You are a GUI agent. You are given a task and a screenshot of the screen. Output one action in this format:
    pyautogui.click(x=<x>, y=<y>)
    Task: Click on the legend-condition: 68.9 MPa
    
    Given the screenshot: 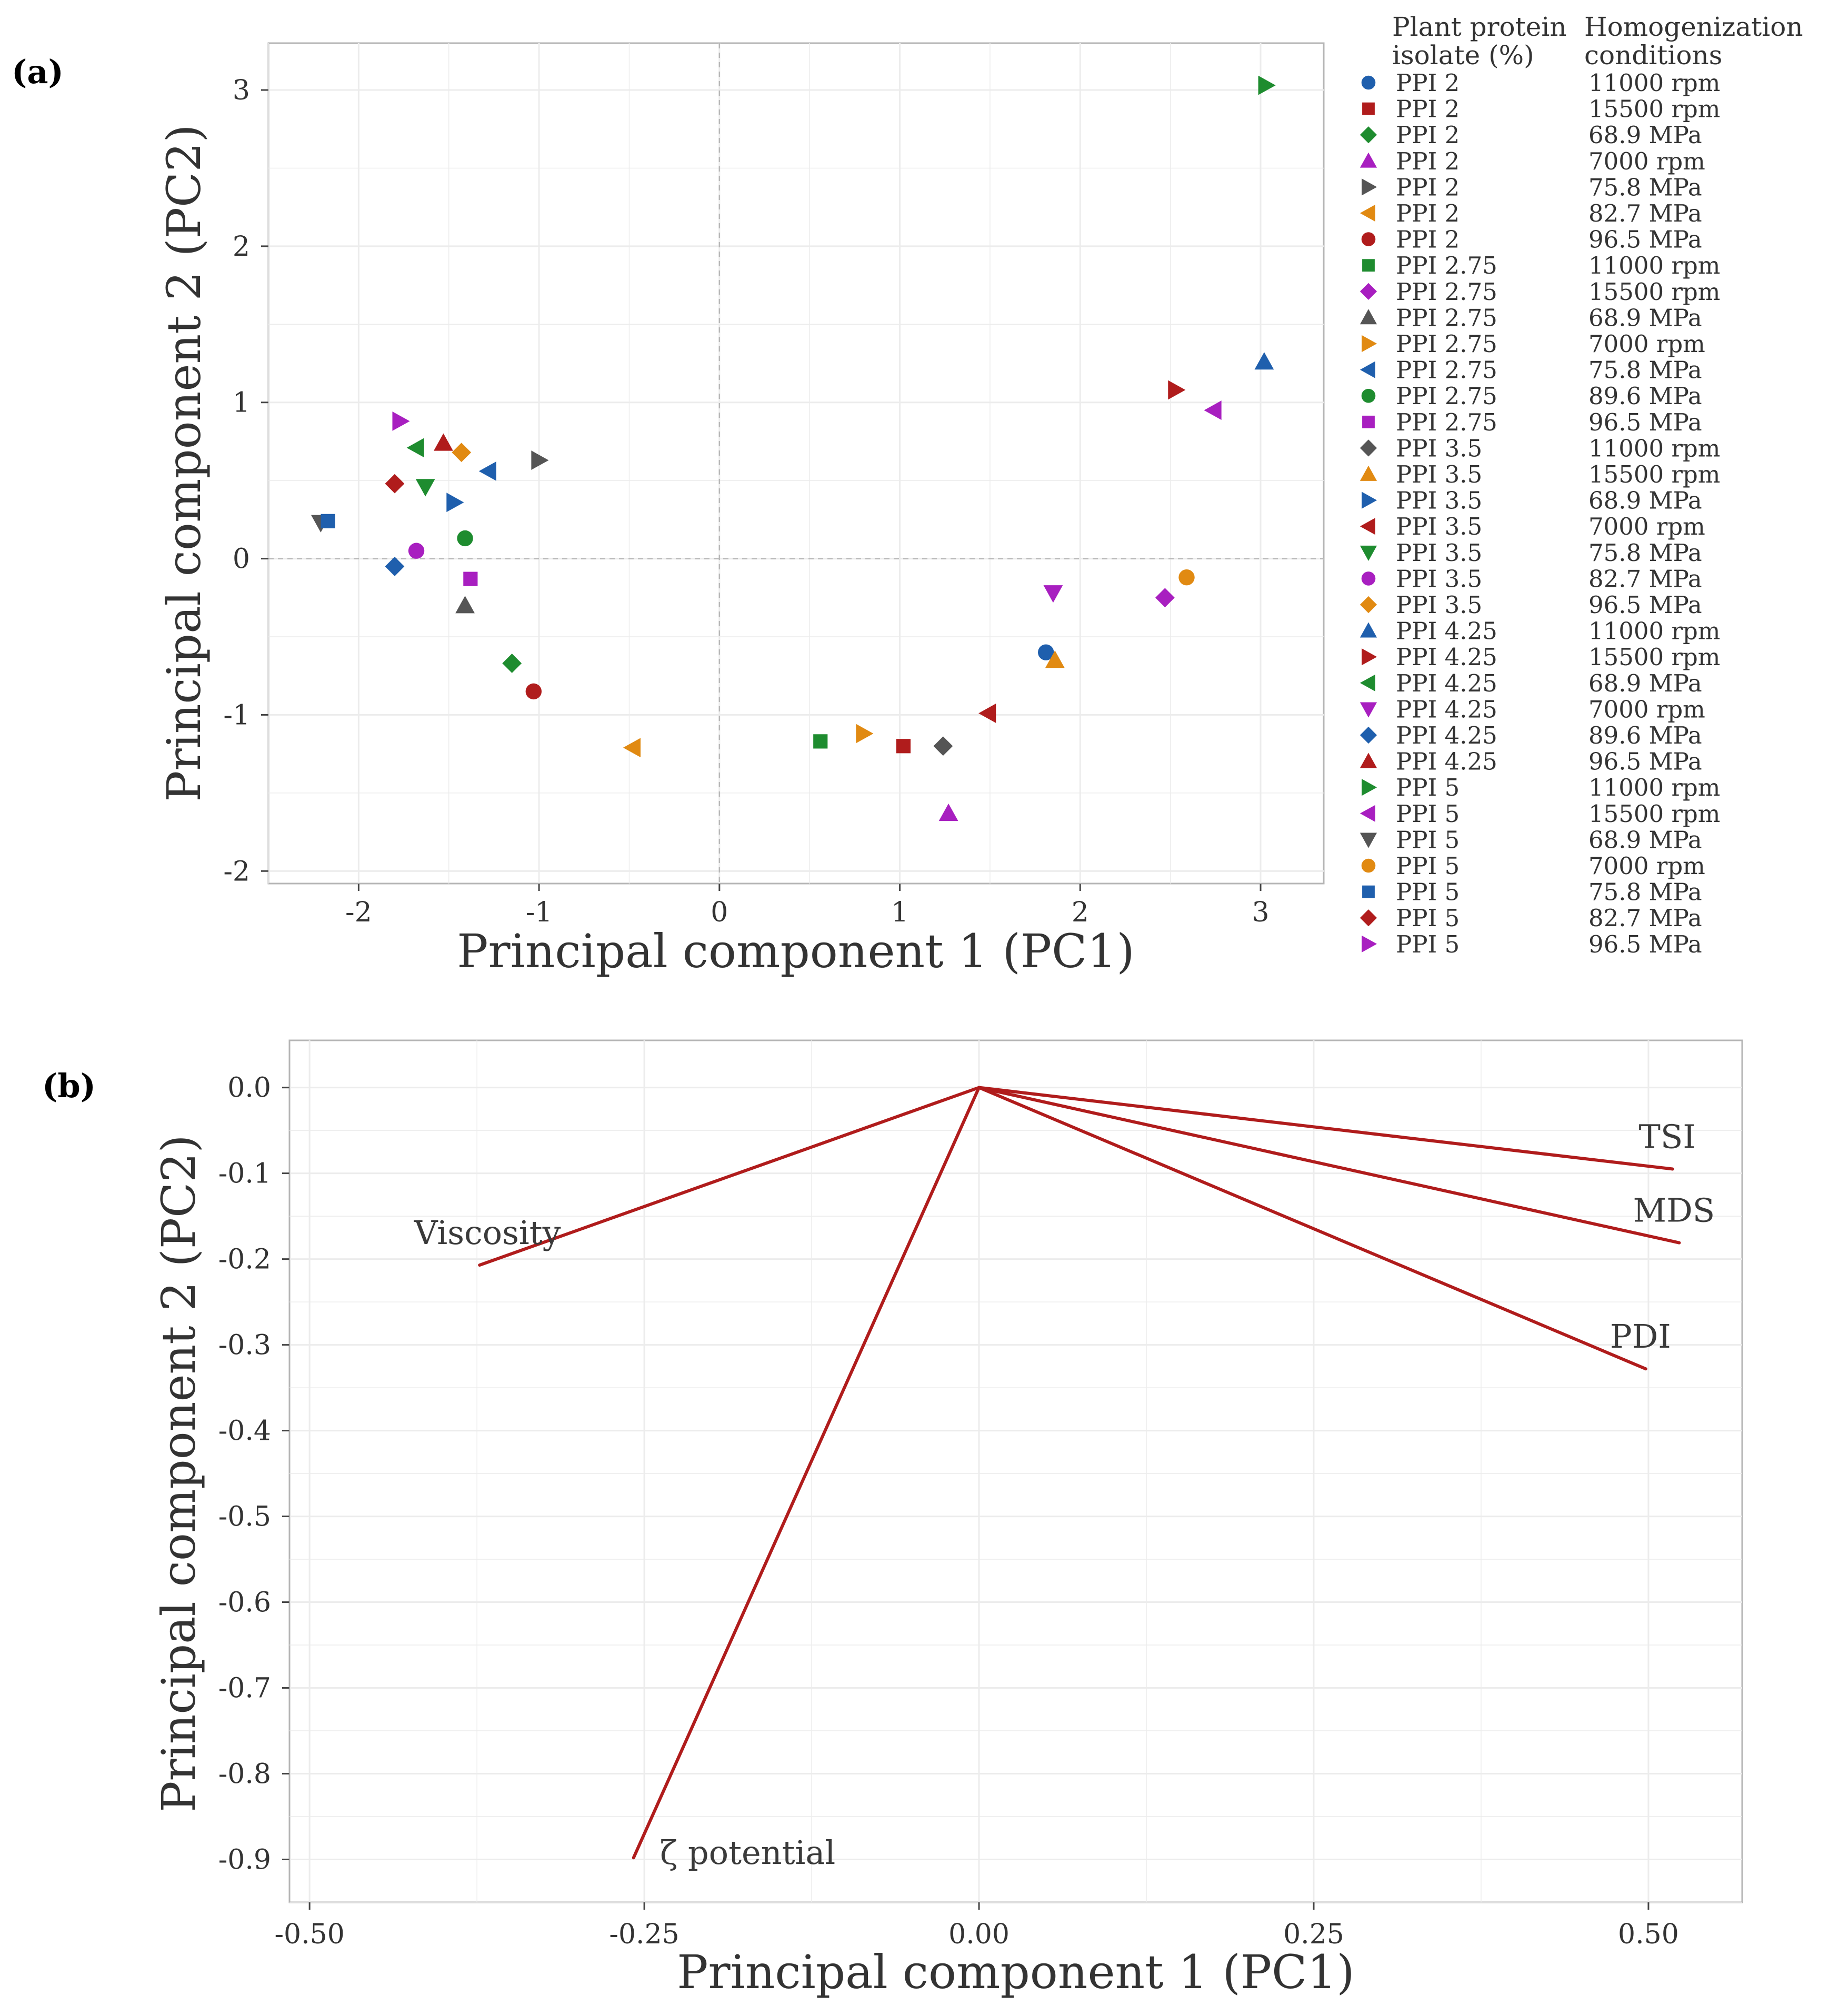 What is the action you would take?
    pyautogui.click(x=1645, y=501)
    